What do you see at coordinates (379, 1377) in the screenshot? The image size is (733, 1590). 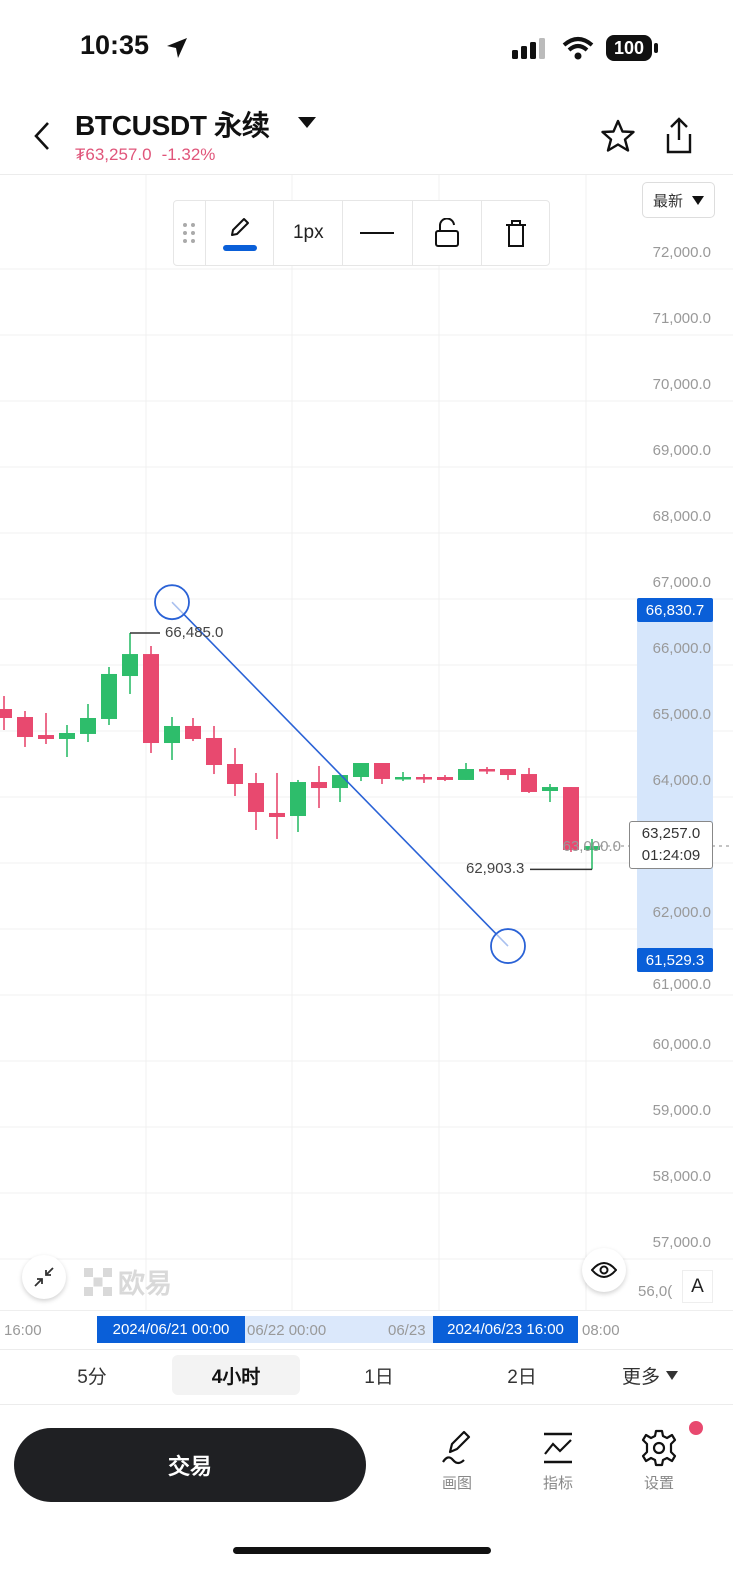 I see `tab-1d: 1日` at bounding box center [379, 1377].